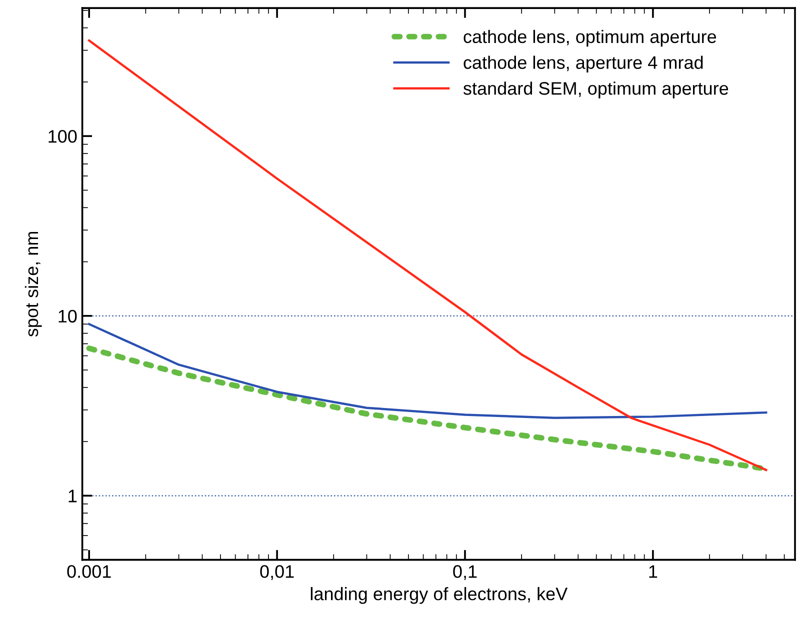 The height and width of the screenshot is (622, 799). I want to click on x-tick-label: 1, so click(653, 571).